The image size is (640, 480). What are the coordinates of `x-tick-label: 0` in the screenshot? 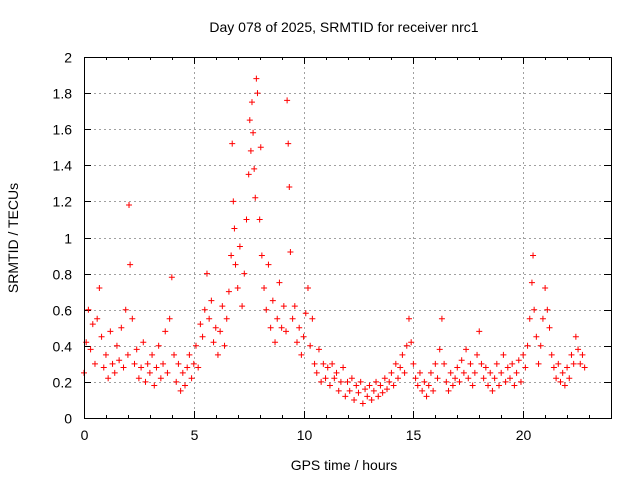 It's located at (85, 435).